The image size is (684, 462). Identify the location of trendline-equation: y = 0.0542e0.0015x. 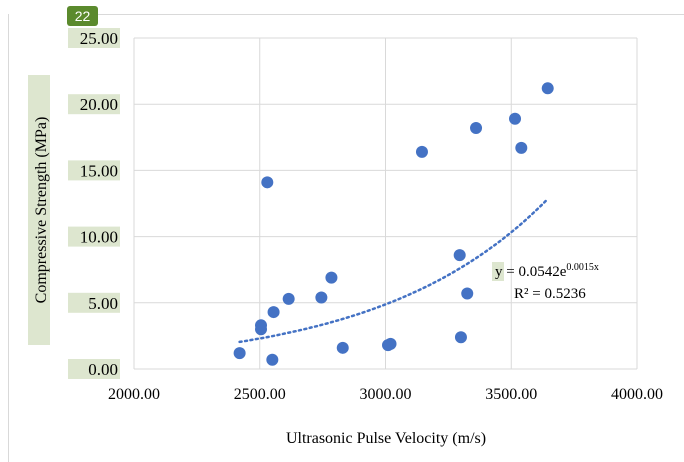
(545, 271).